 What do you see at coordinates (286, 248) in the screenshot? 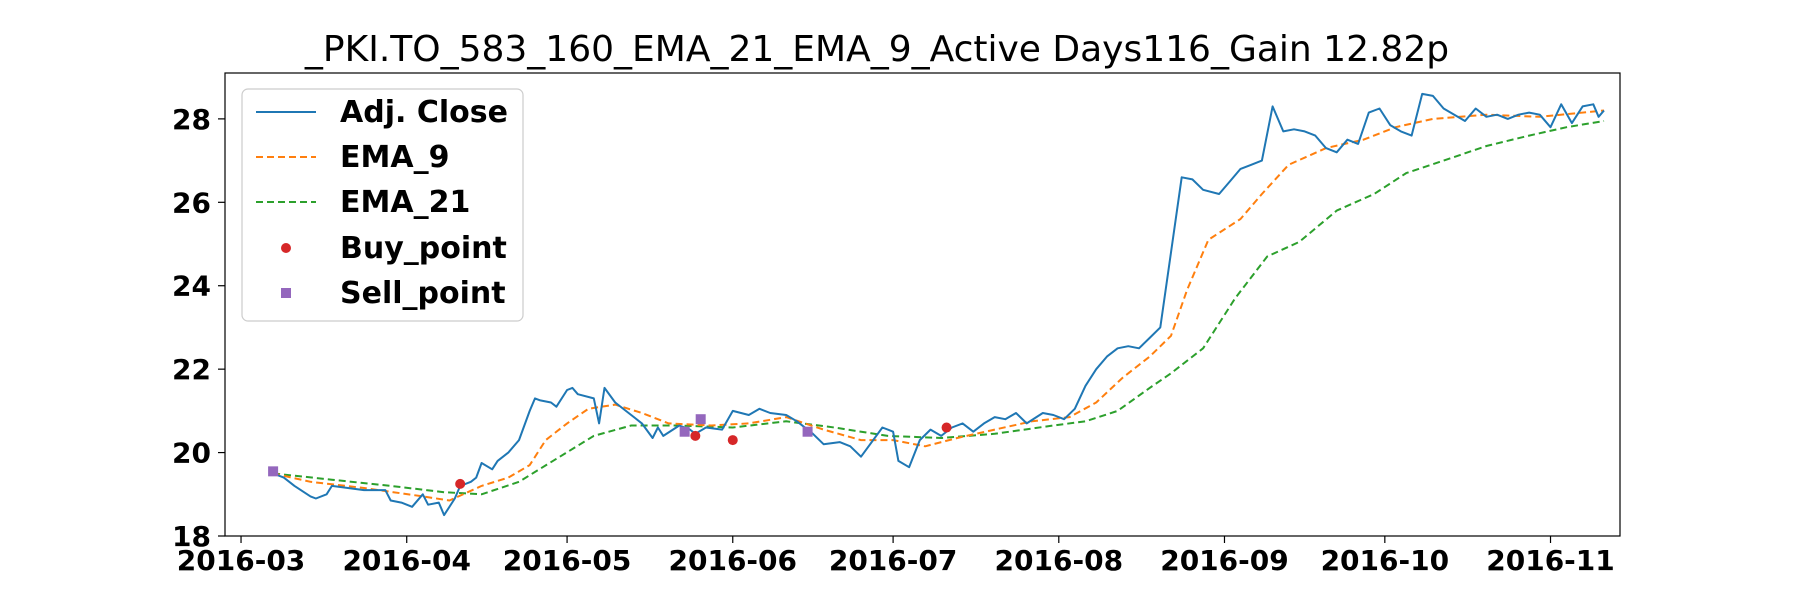
I see `legend-marker-buy-point` at bounding box center [286, 248].